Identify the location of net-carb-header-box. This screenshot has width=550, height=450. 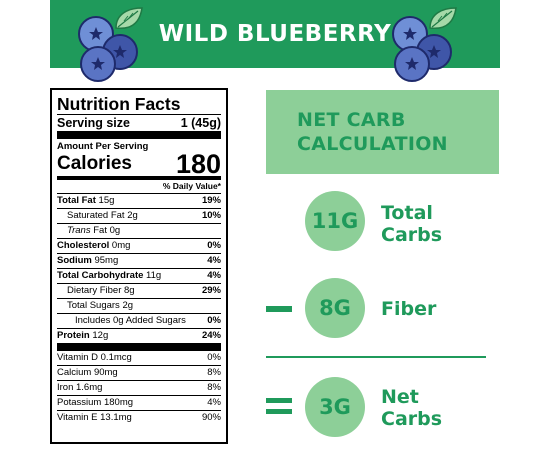
(382, 132).